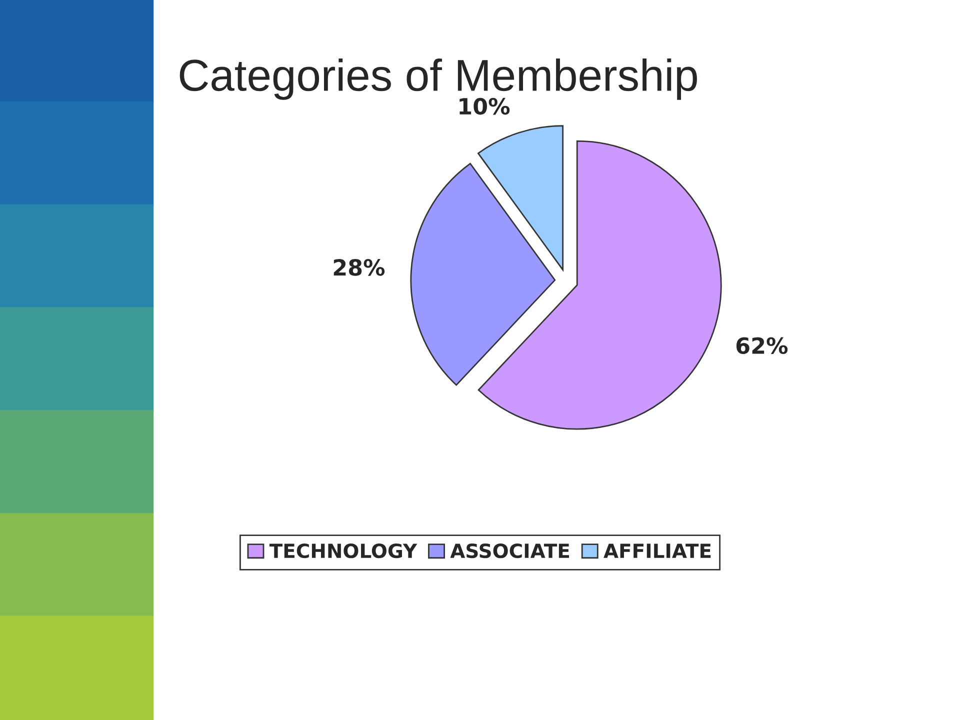  What do you see at coordinates (762, 345) in the screenshot?
I see `data-label: 62%` at bounding box center [762, 345].